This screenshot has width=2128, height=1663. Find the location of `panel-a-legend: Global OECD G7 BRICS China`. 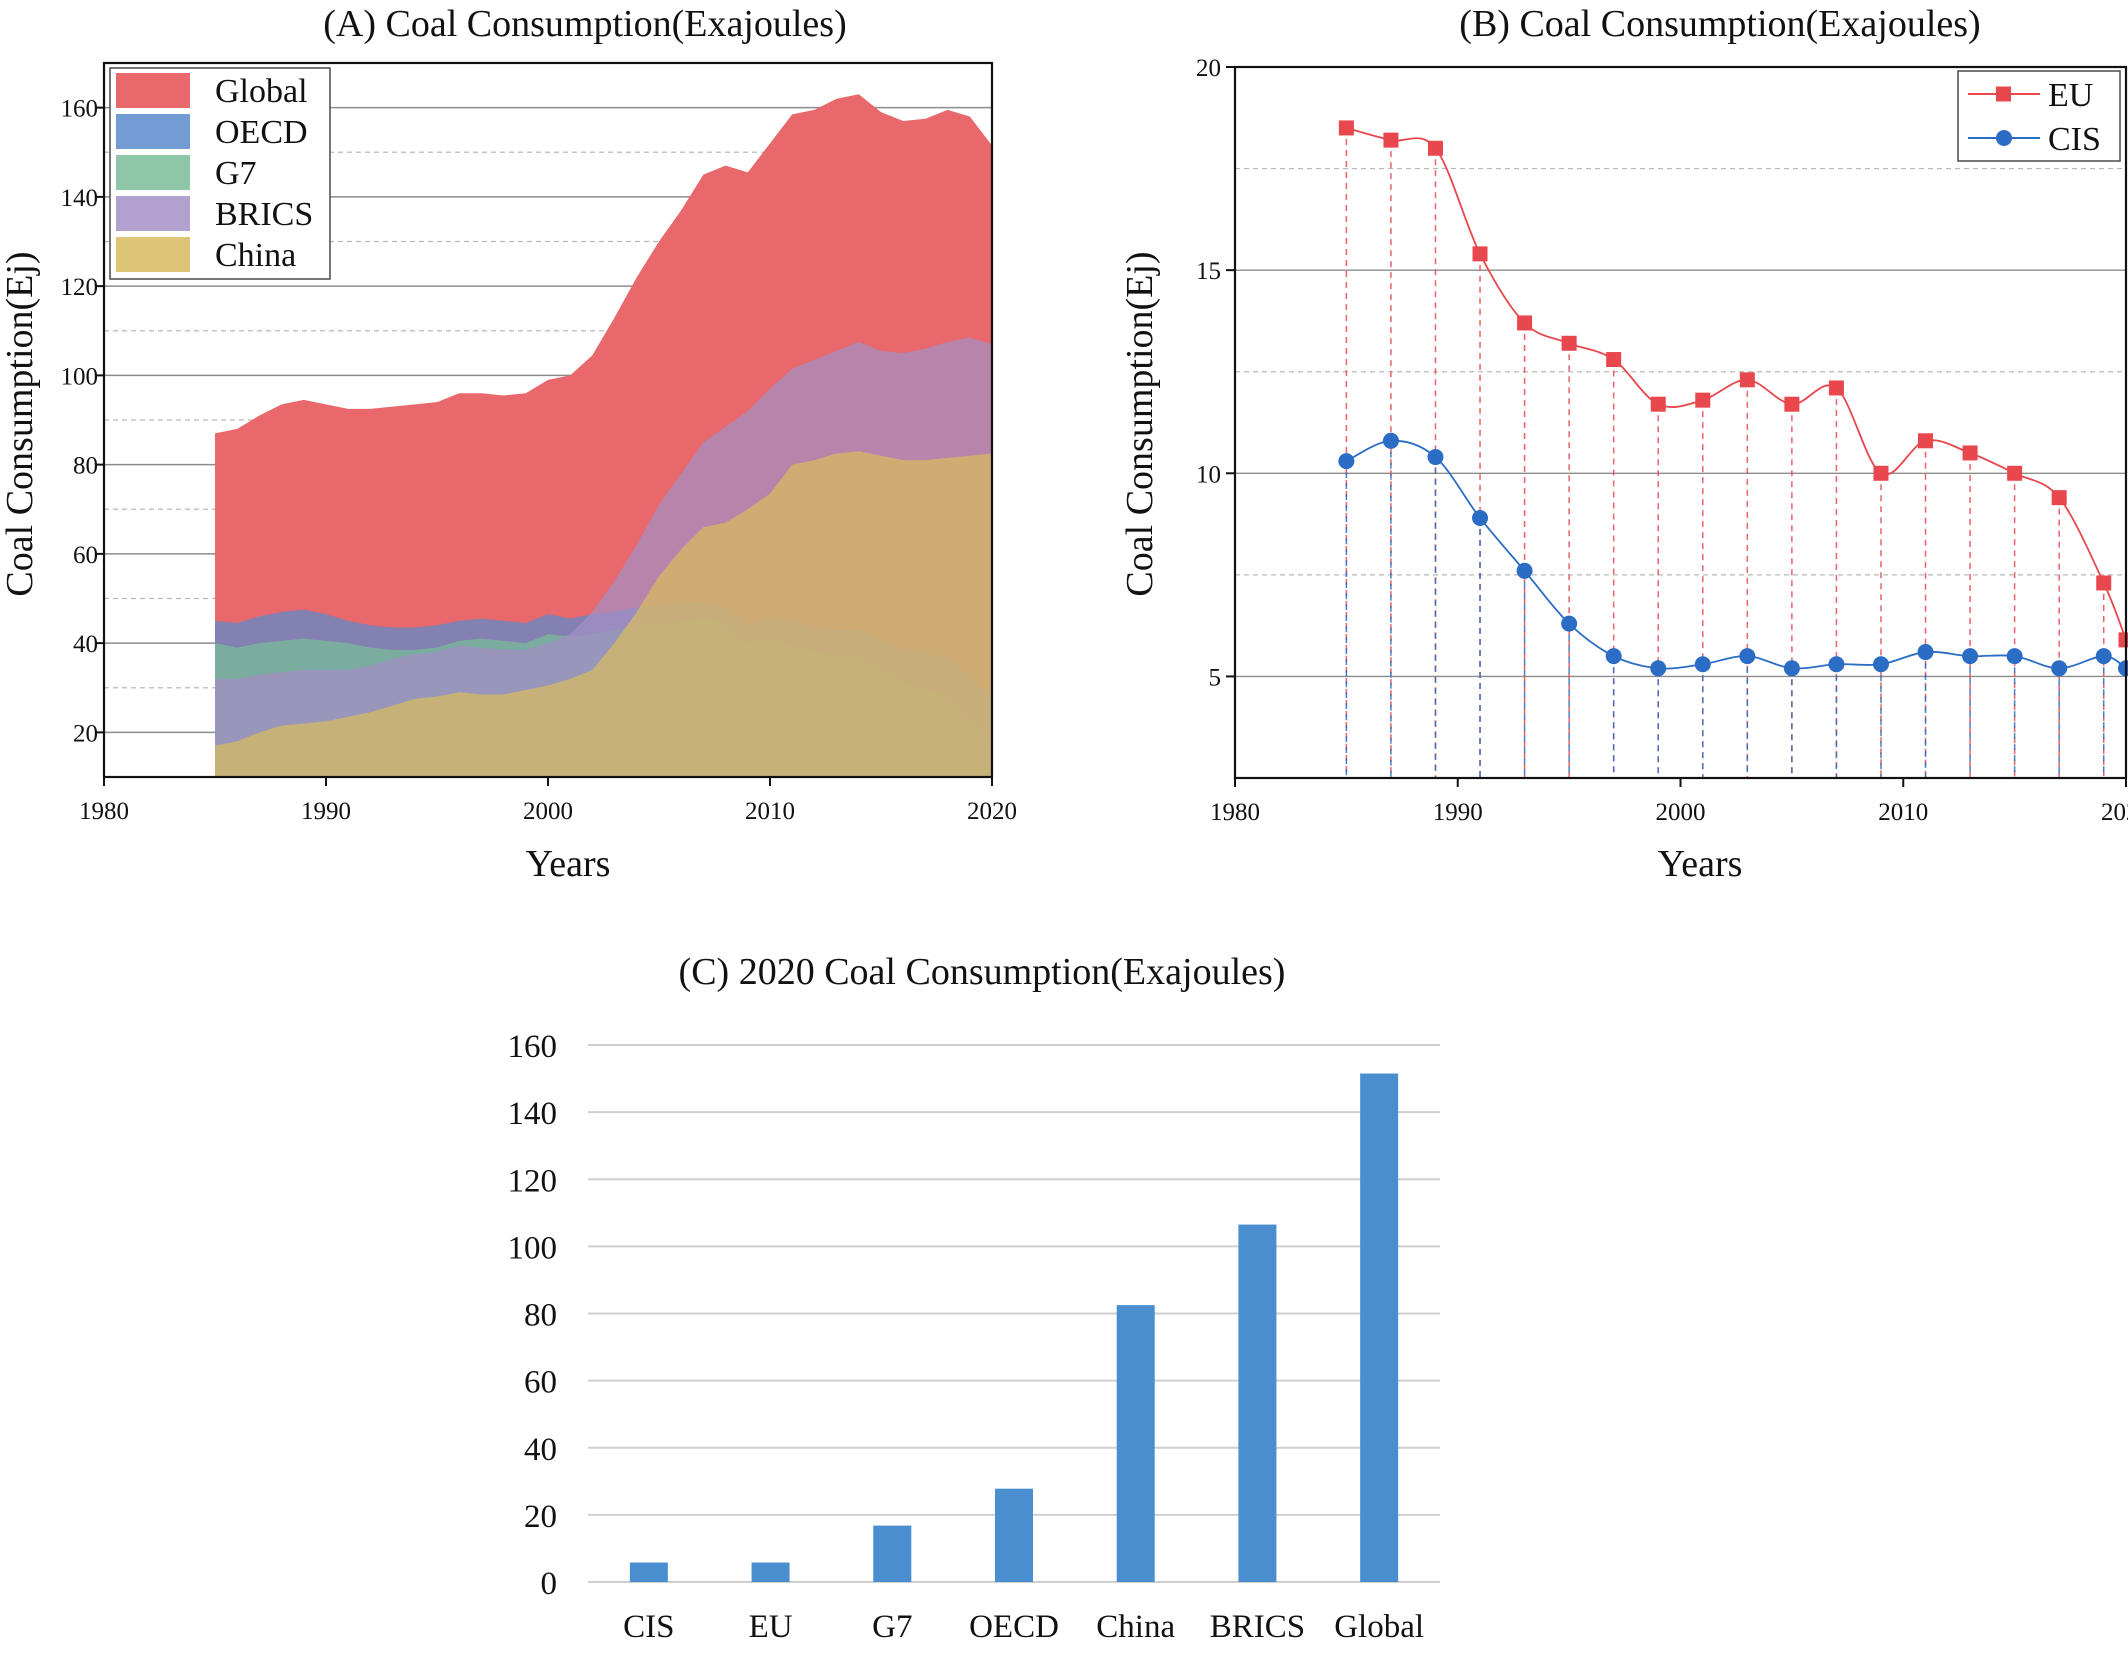

panel-a-legend: Global OECD G7 BRICS China is located at coordinates (220, 173).